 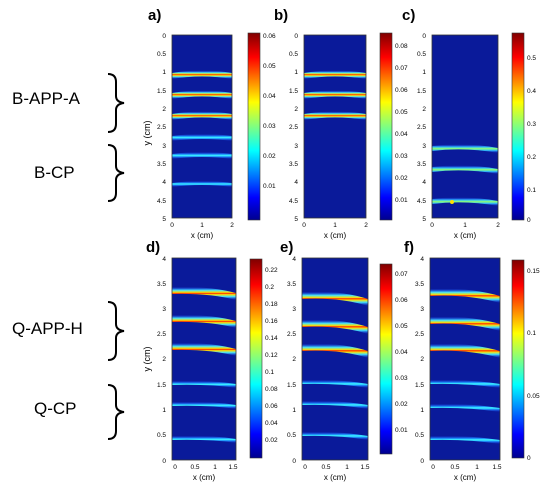 I want to click on y-tick-labels: 4 3.5 3 2.5 2 1.5 1 0.5 0, so click(x=161, y=360).